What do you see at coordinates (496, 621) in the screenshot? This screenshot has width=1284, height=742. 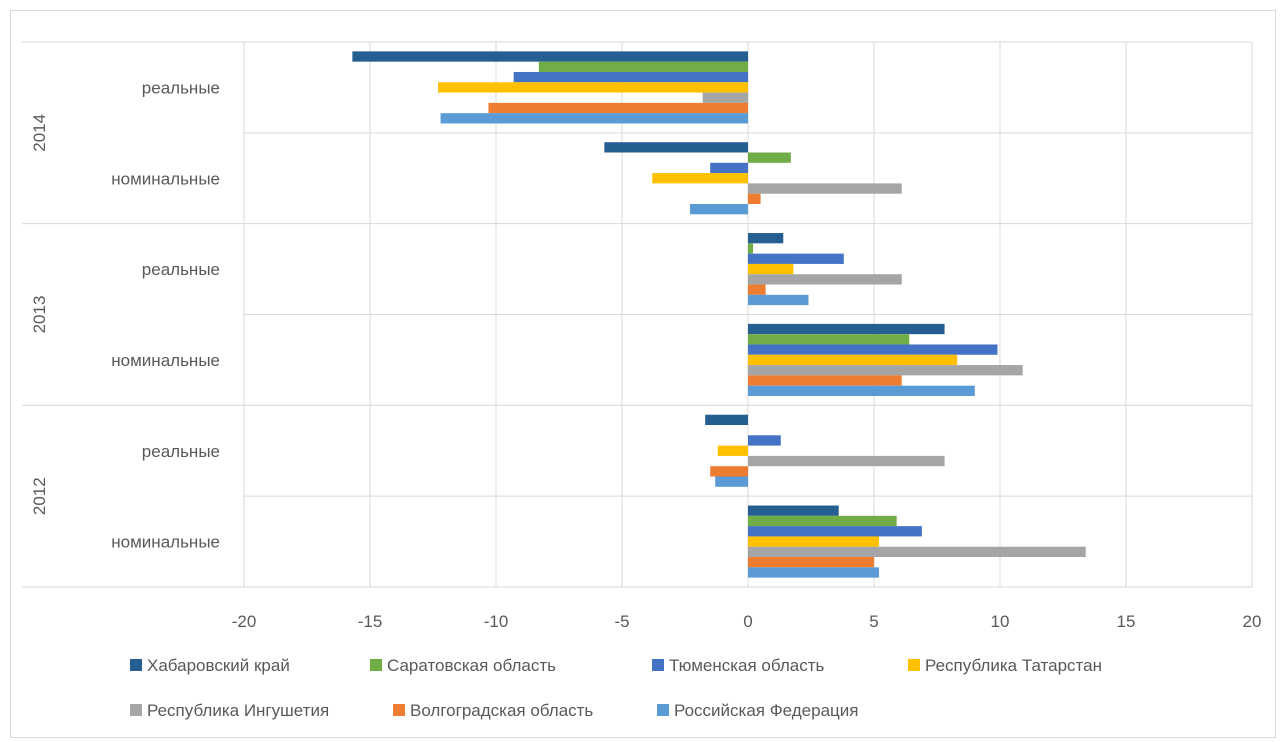 I see `x-tick-label: -10` at bounding box center [496, 621].